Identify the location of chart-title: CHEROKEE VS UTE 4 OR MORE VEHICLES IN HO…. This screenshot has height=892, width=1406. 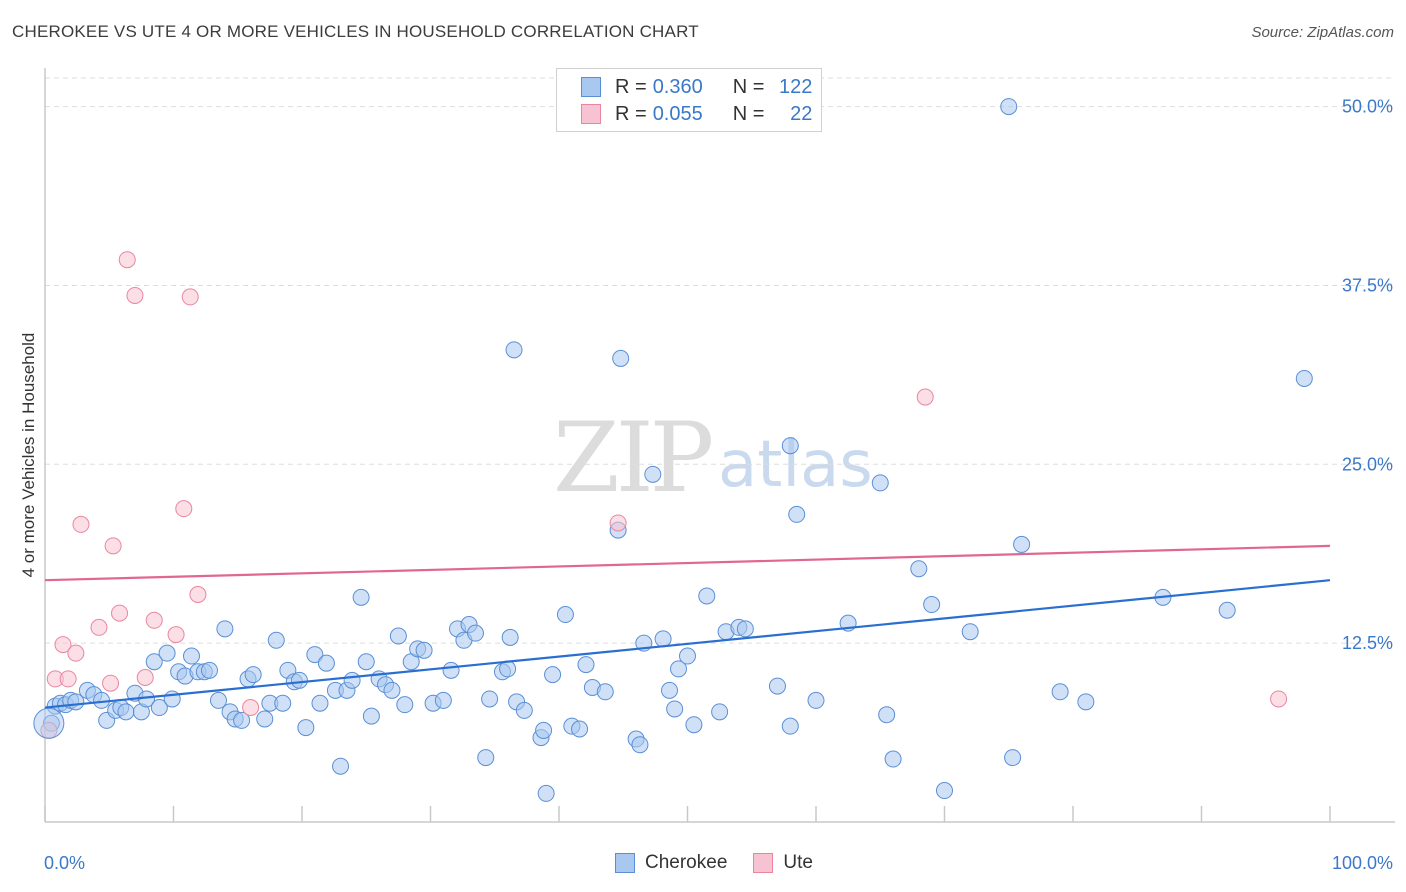
(355, 31).